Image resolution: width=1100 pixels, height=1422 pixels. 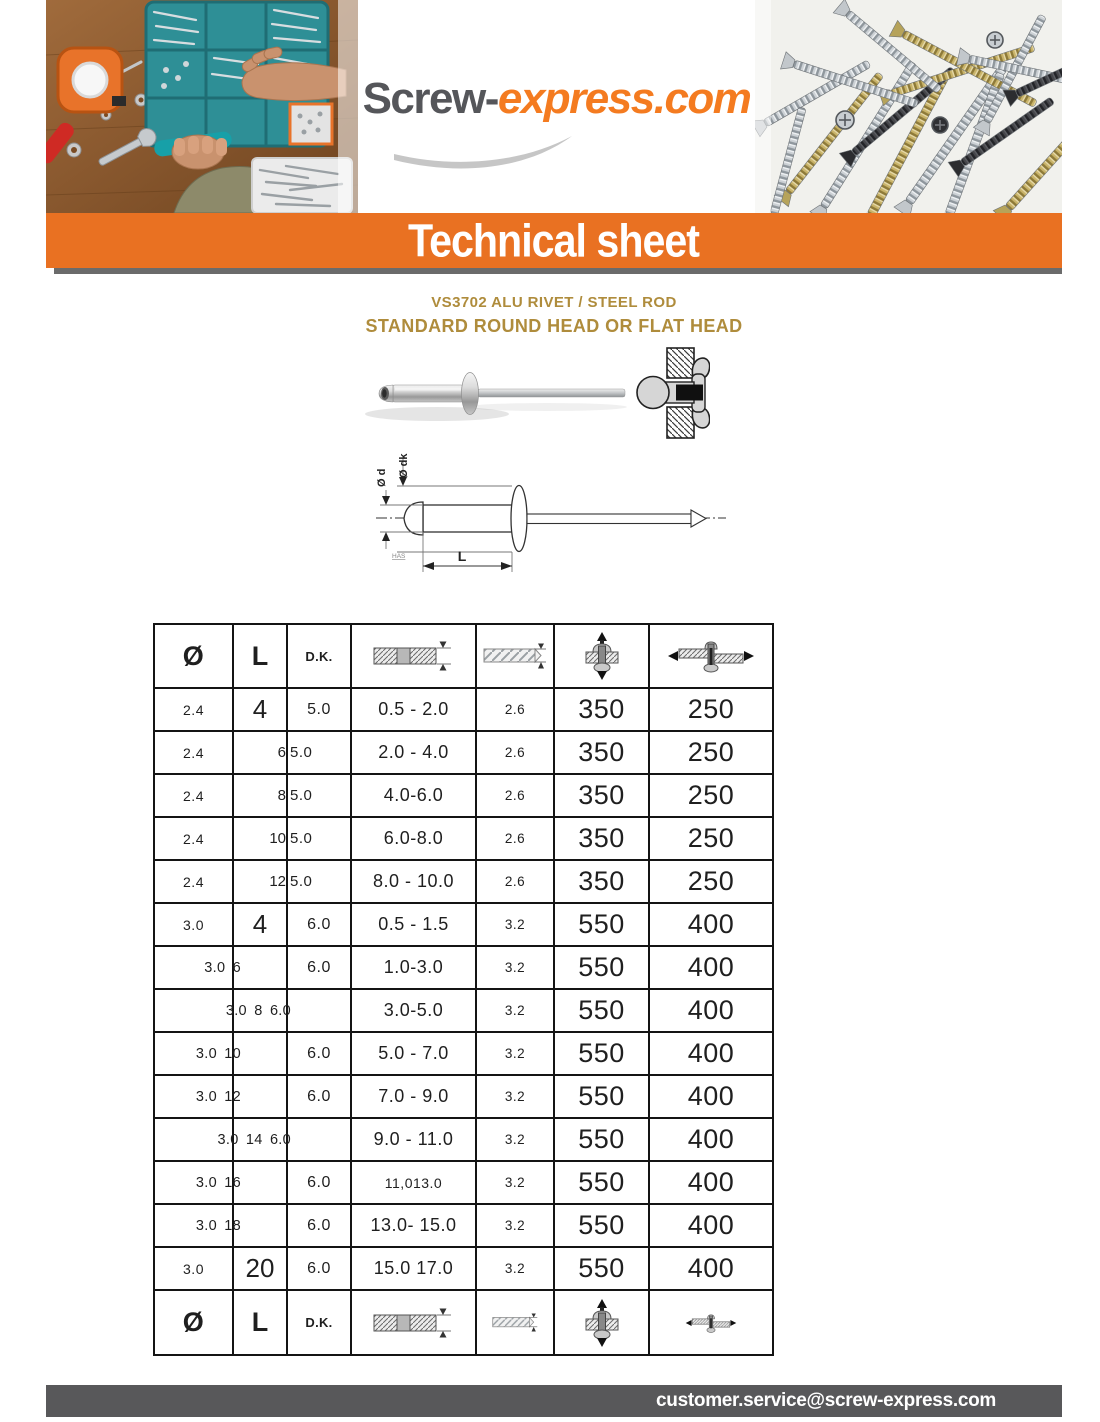 I want to click on rivet-photo, so click(x=496, y=396).